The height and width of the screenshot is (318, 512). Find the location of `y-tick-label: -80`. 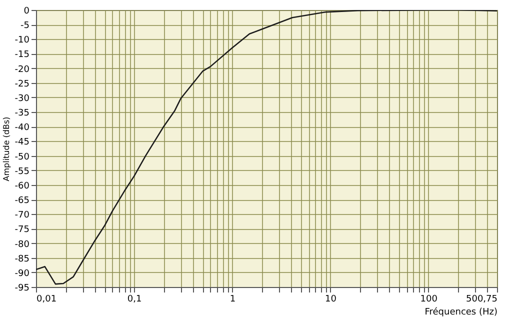

y-tick-label: -80 is located at coordinates (22, 245).